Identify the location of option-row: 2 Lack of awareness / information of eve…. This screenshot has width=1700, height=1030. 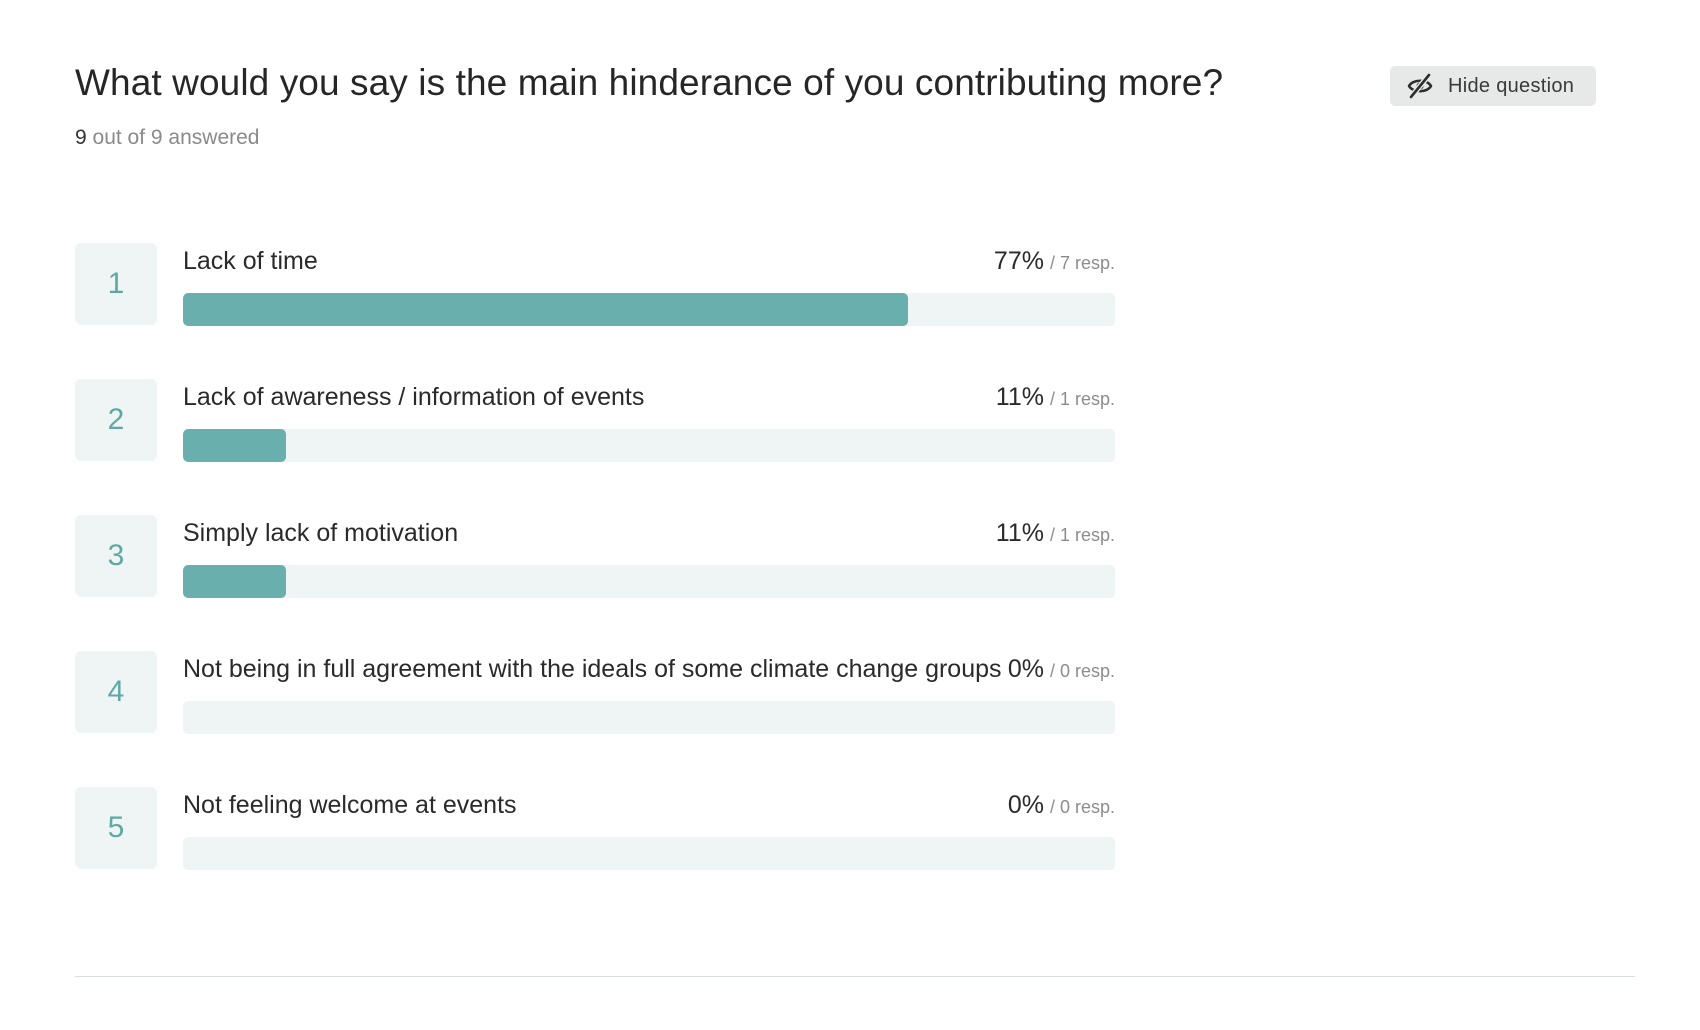
(595, 421).